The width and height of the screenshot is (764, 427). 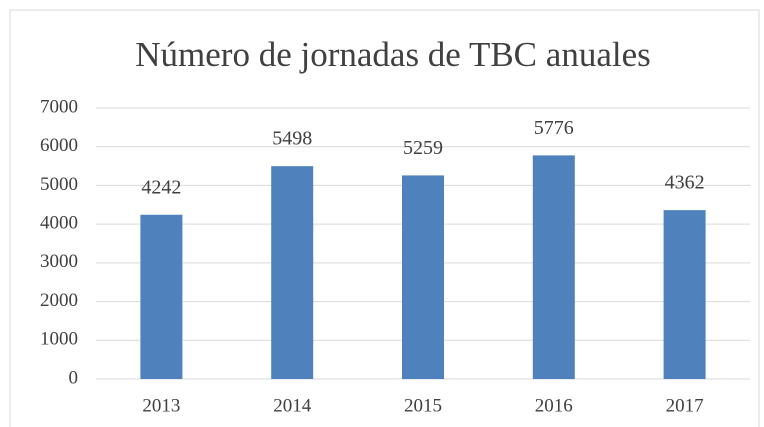 I want to click on y-tick-label: 6000, so click(x=59, y=145).